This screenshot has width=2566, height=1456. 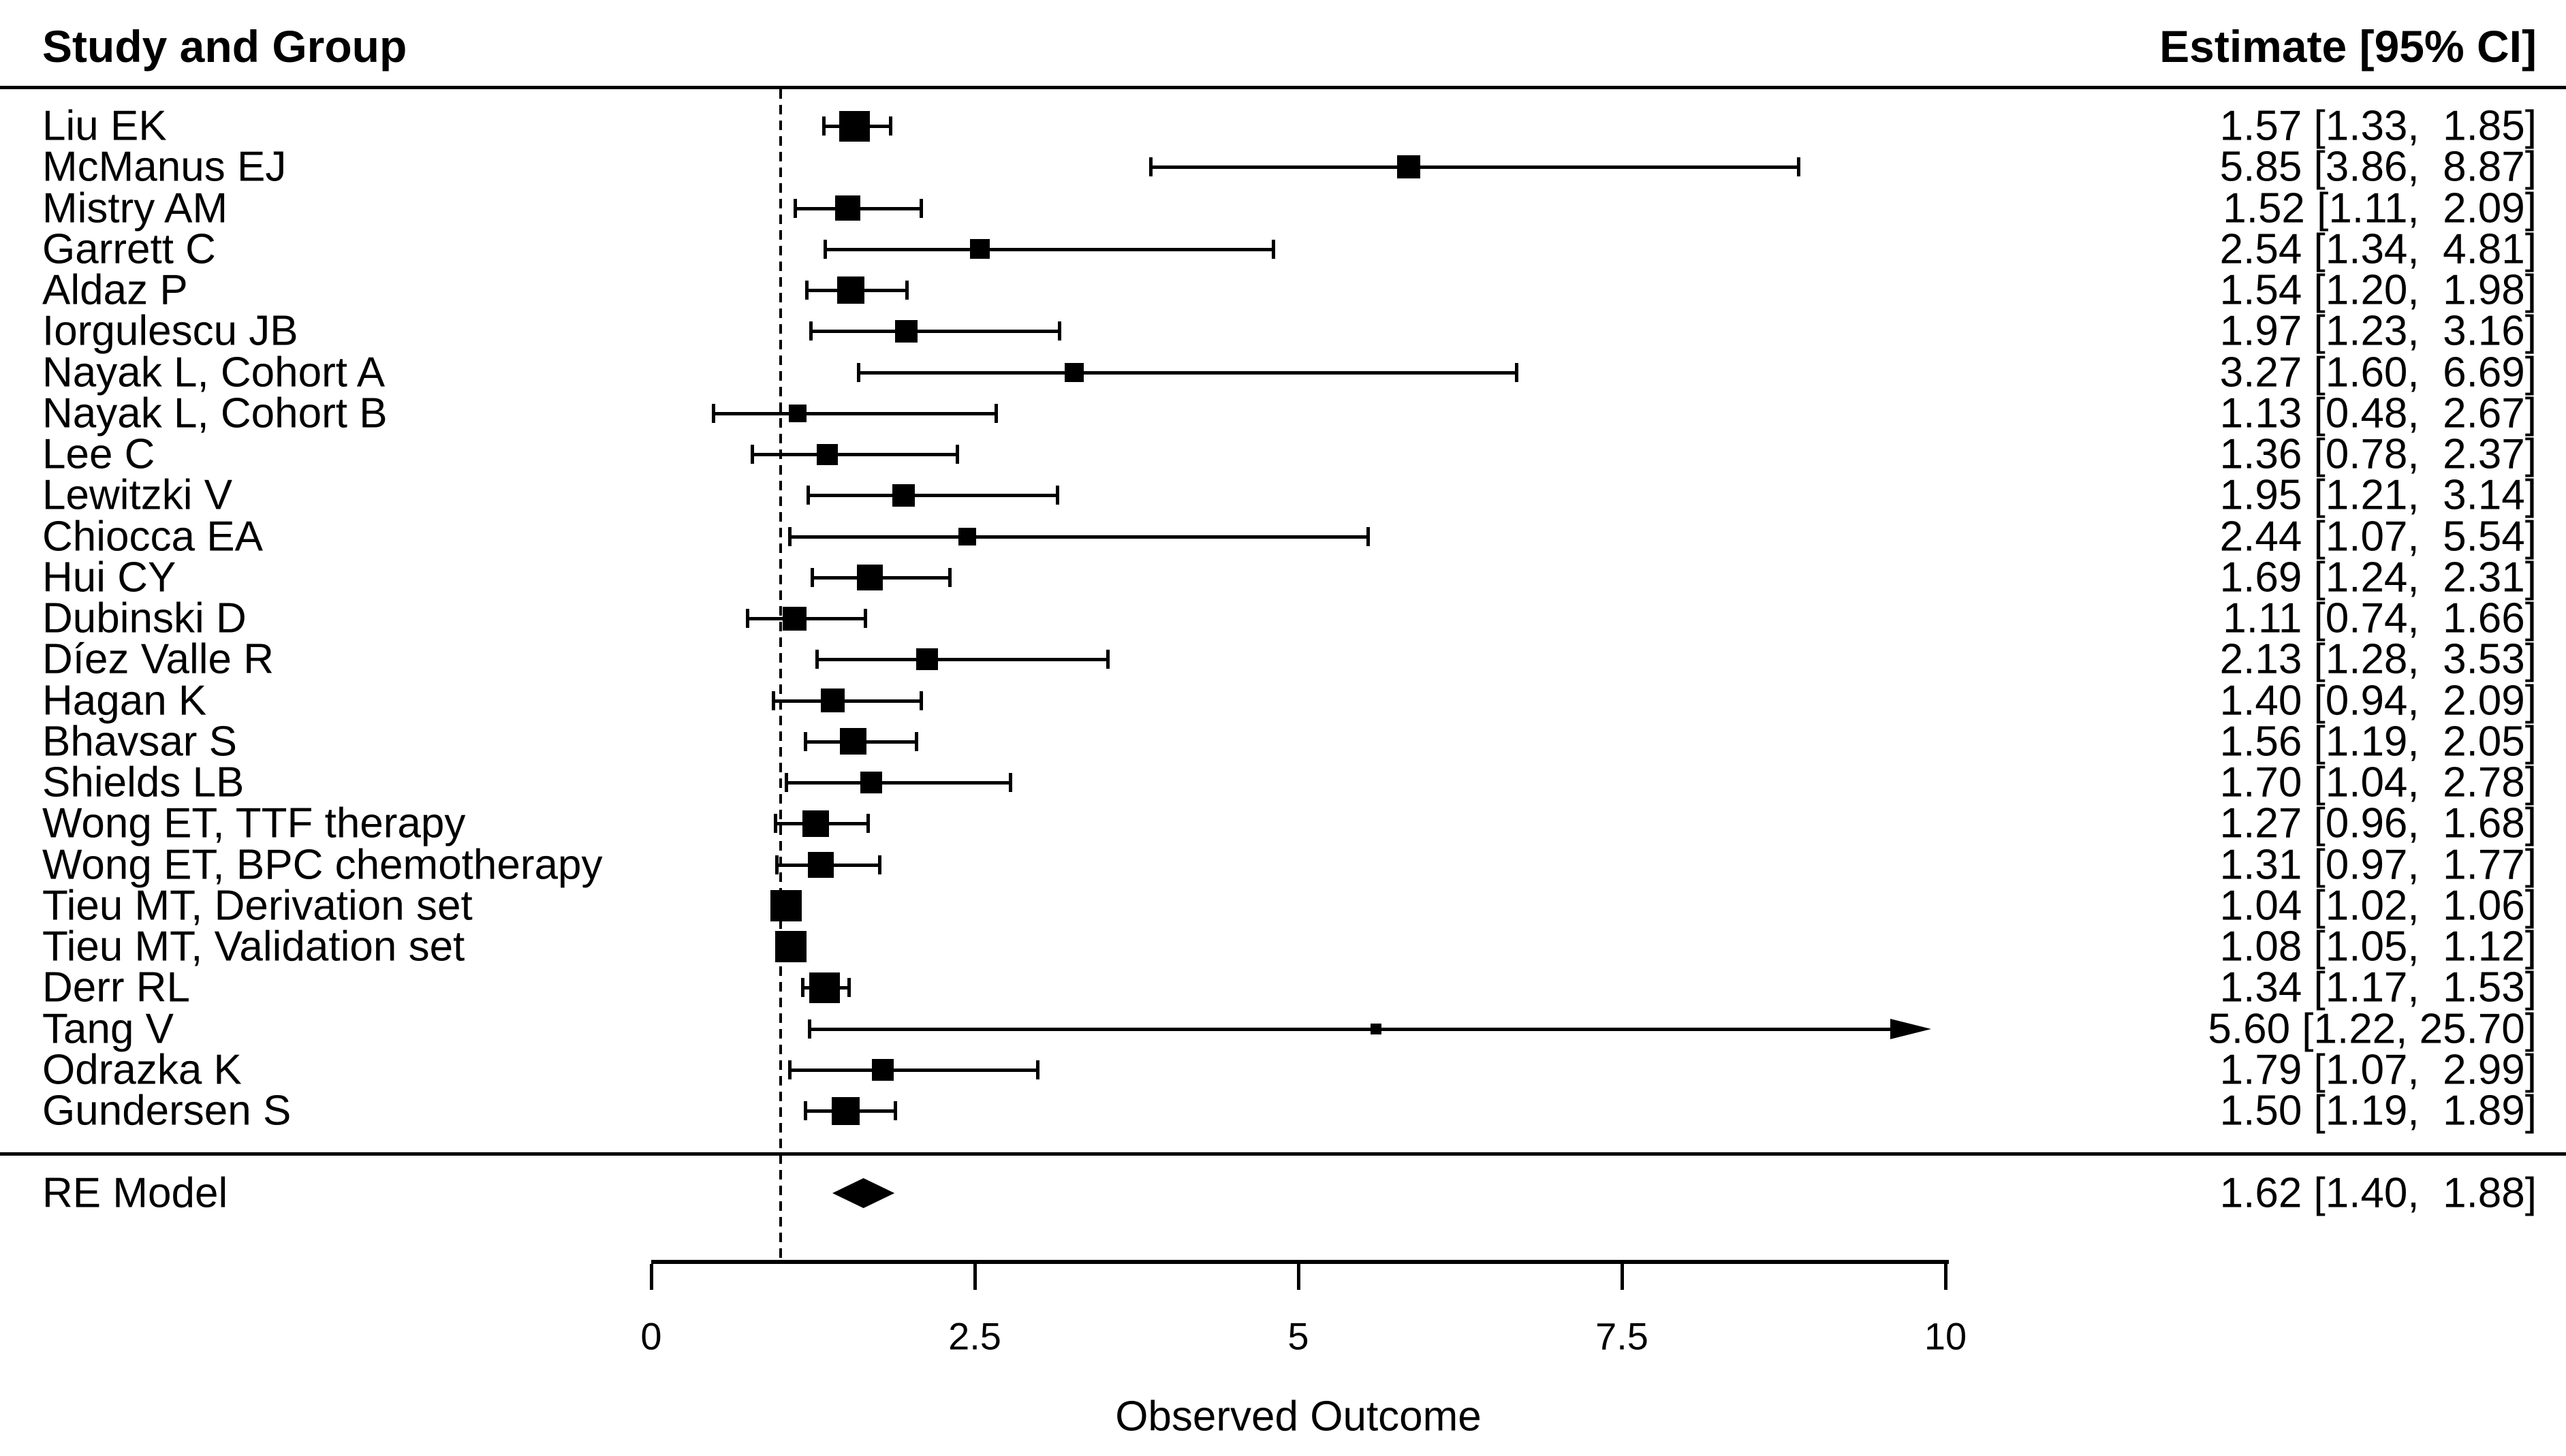 What do you see at coordinates (2380, 618) in the screenshot?
I see `study-estimate: 1.11 [0.74, 1.66]` at bounding box center [2380, 618].